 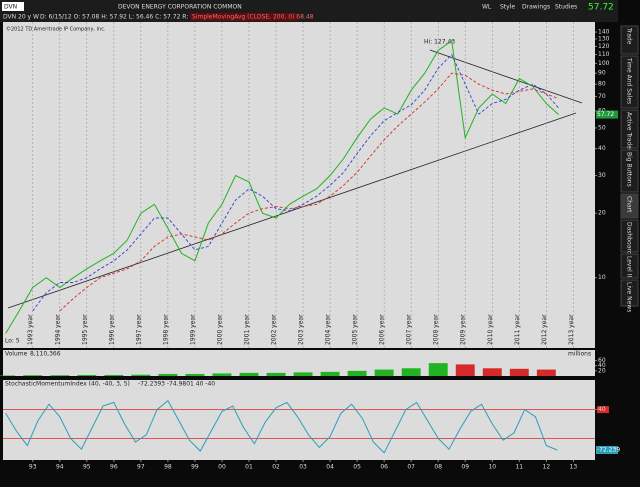 I want to click on y-tick-label: 120, so click(x=604, y=46).